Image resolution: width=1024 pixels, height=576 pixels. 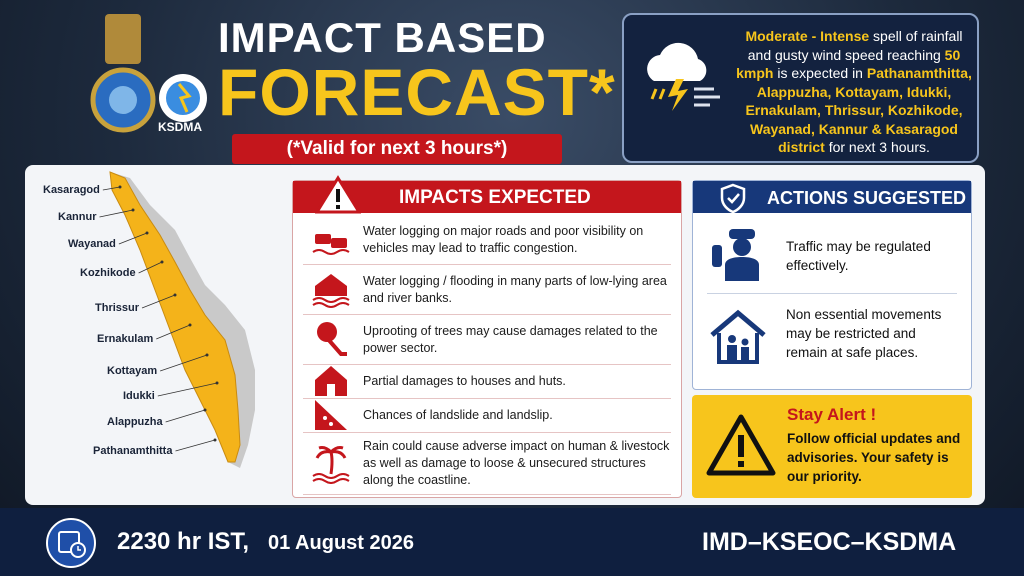 What do you see at coordinates (117, 308) in the screenshot?
I see `district-label: Thrissur` at bounding box center [117, 308].